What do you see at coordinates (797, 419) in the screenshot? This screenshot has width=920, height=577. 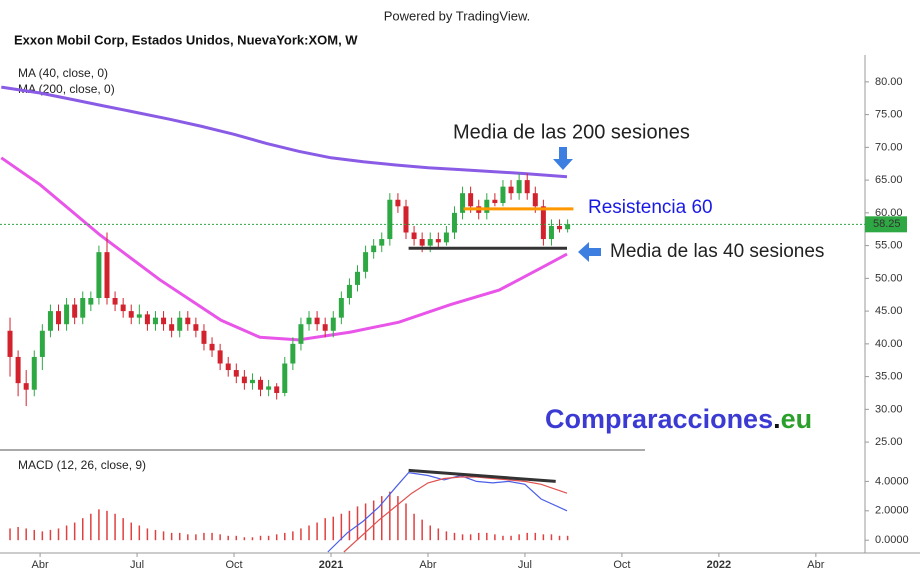 I see `watermark-part: eu` at bounding box center [797, 419].